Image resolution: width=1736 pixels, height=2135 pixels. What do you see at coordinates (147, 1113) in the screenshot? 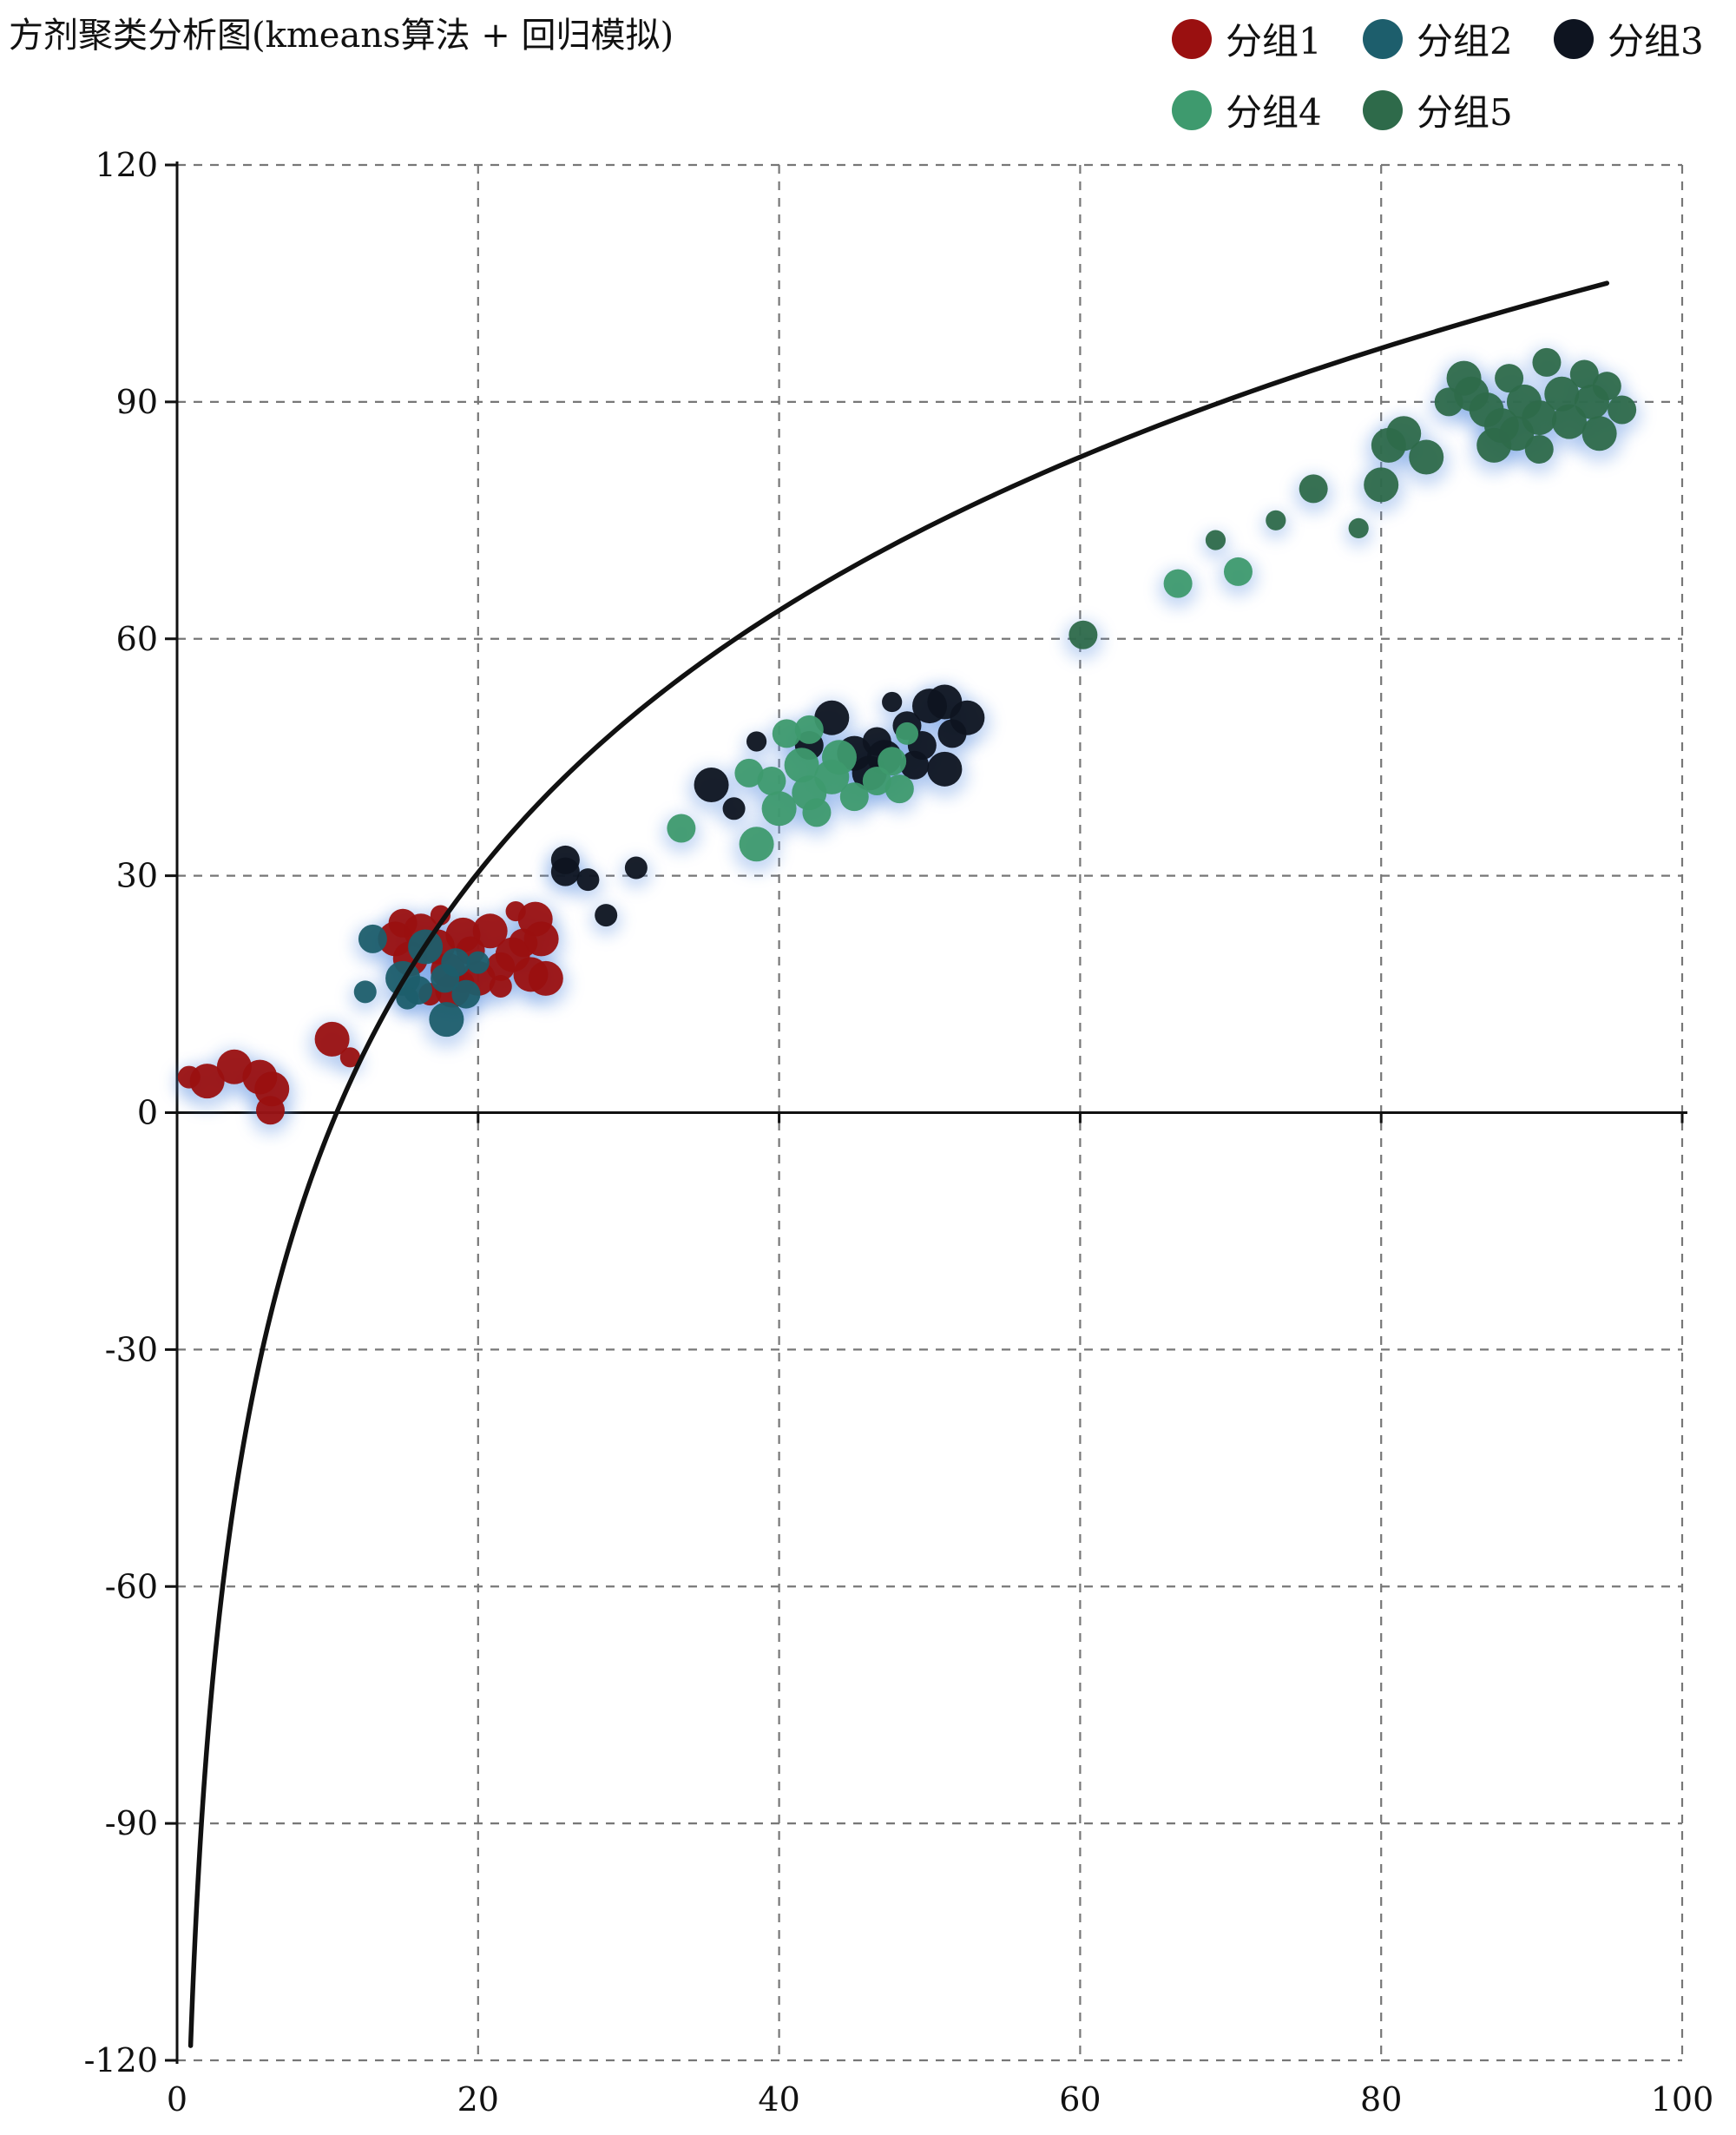
I see `y-tick-label-4: 0` at bounding box center [147, 1113].